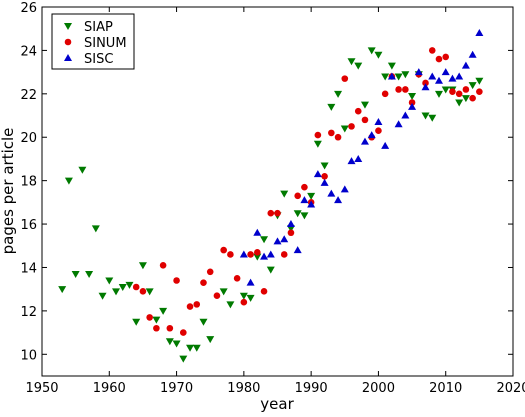 The height and width of the screenshot is (417, 525). What do you see at coordinates (105, 43) in the screenshot?
I see `legend-label-sinum: SINUM` at bounding box center [105, 43].